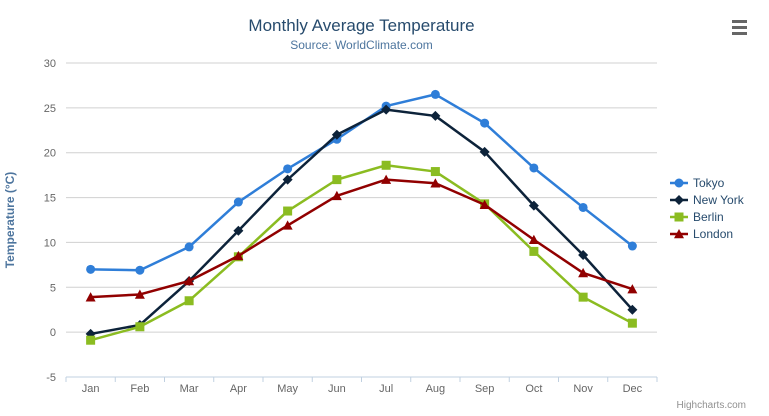  I want to click on credits-link: Highcharts.com, so click(711, 405).